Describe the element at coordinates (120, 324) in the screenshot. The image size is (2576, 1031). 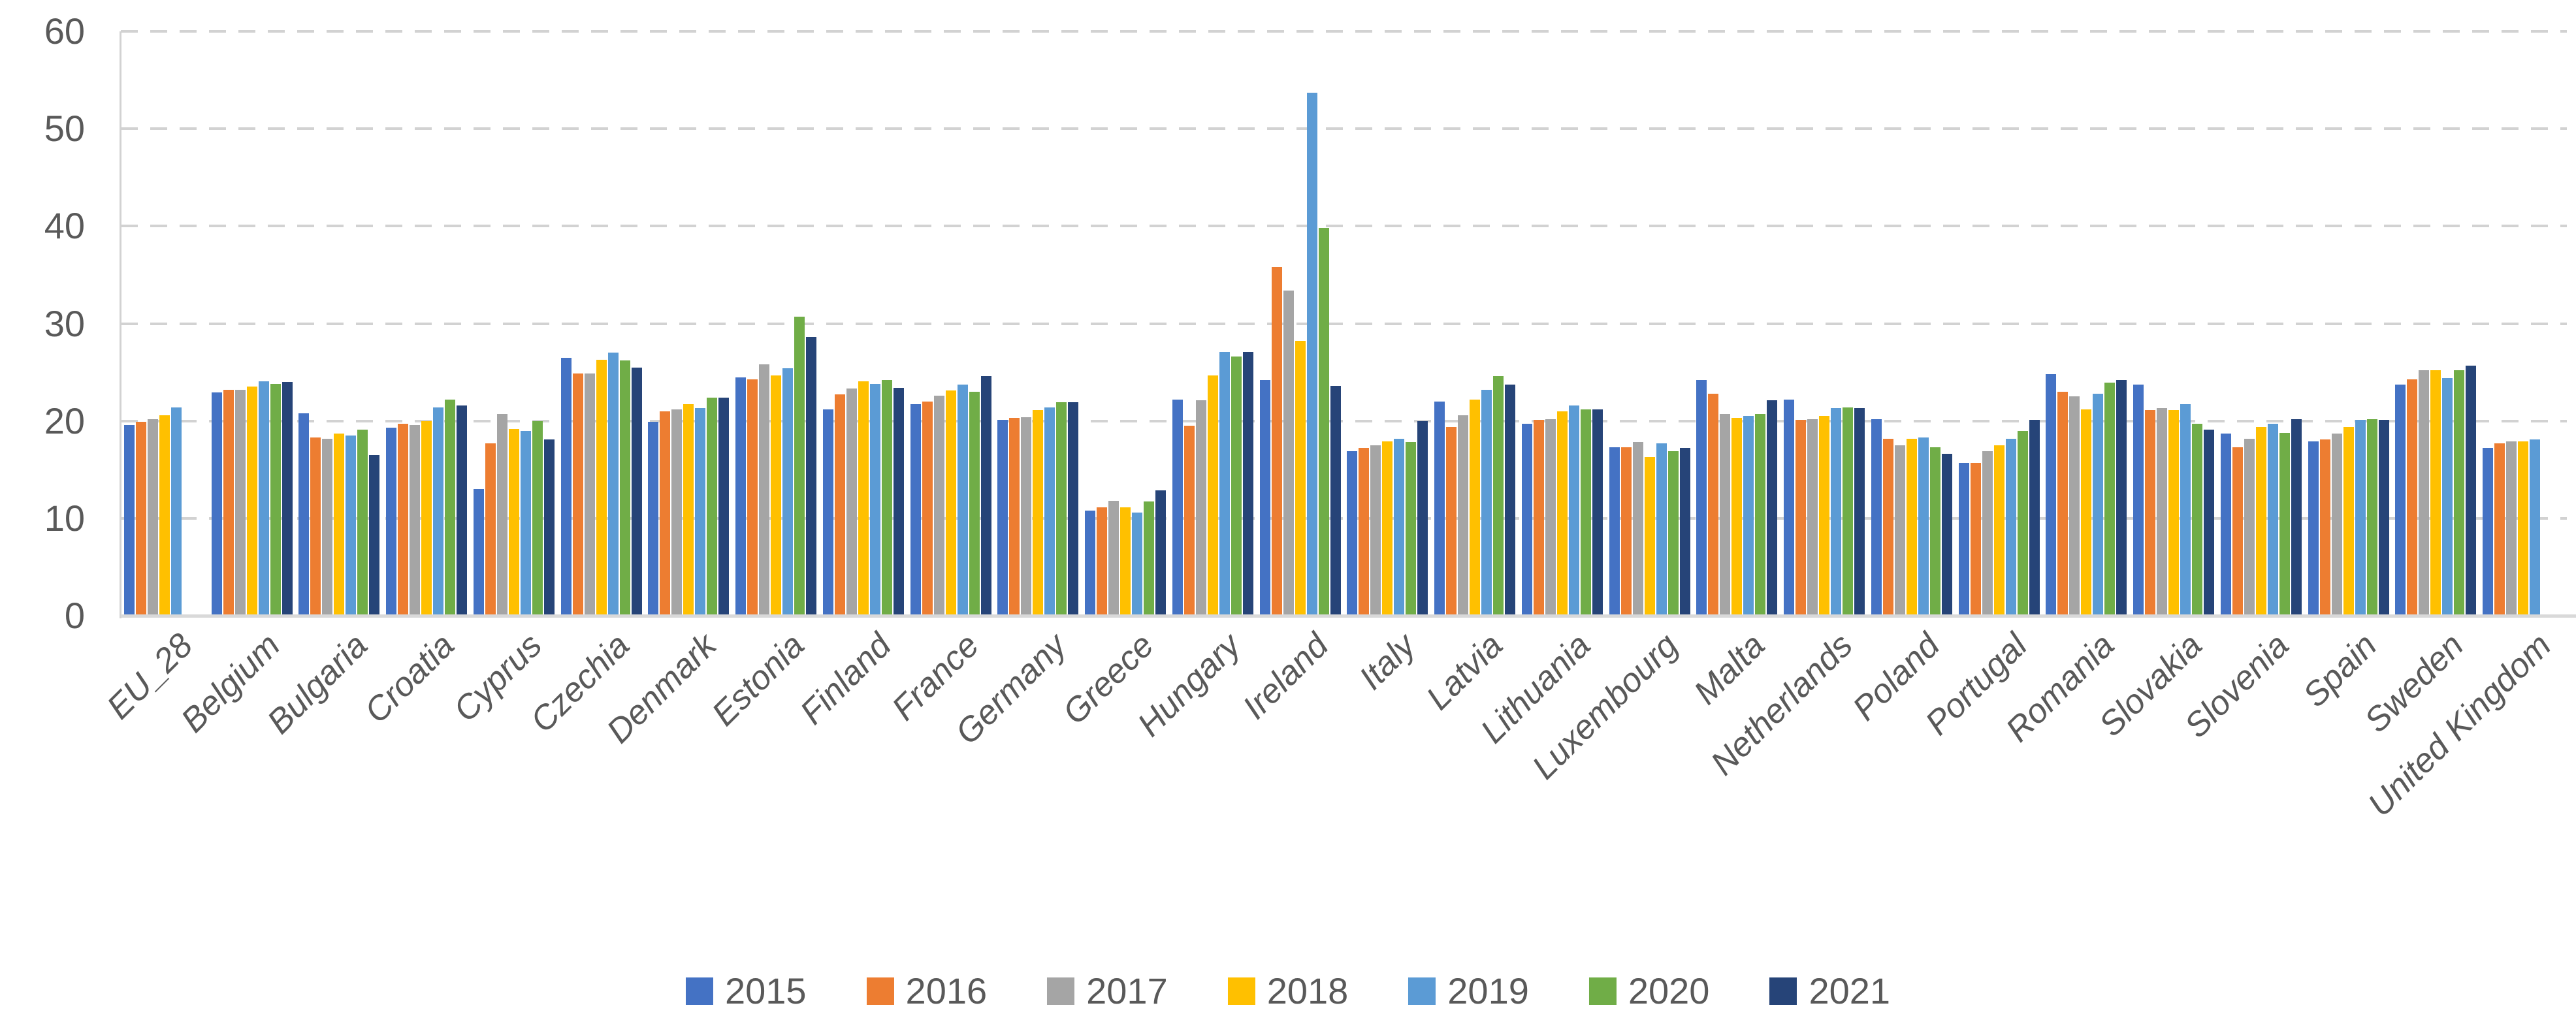
I see `y-axis-line` at that location.